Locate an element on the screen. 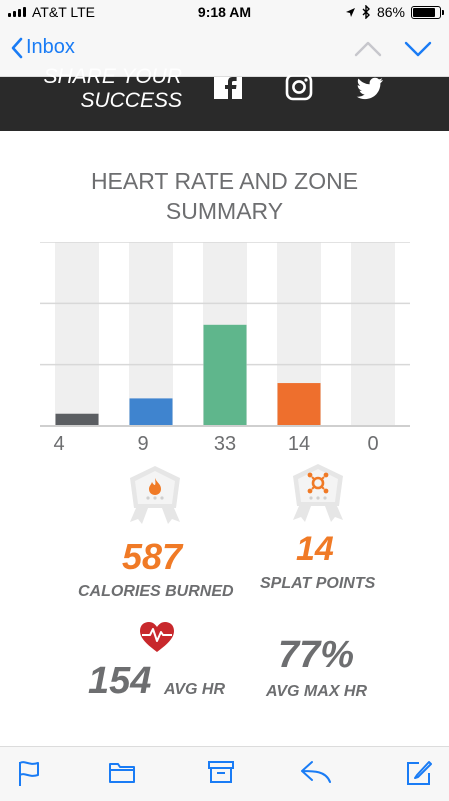  location-icon is located at coordinates (350, 12).